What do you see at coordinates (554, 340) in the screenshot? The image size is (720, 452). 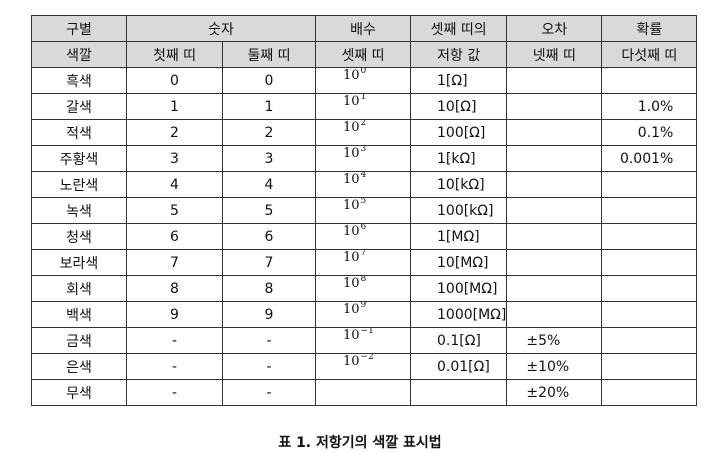 I see `tolerance-cell: ±5%` at bounding box center [554, 340].